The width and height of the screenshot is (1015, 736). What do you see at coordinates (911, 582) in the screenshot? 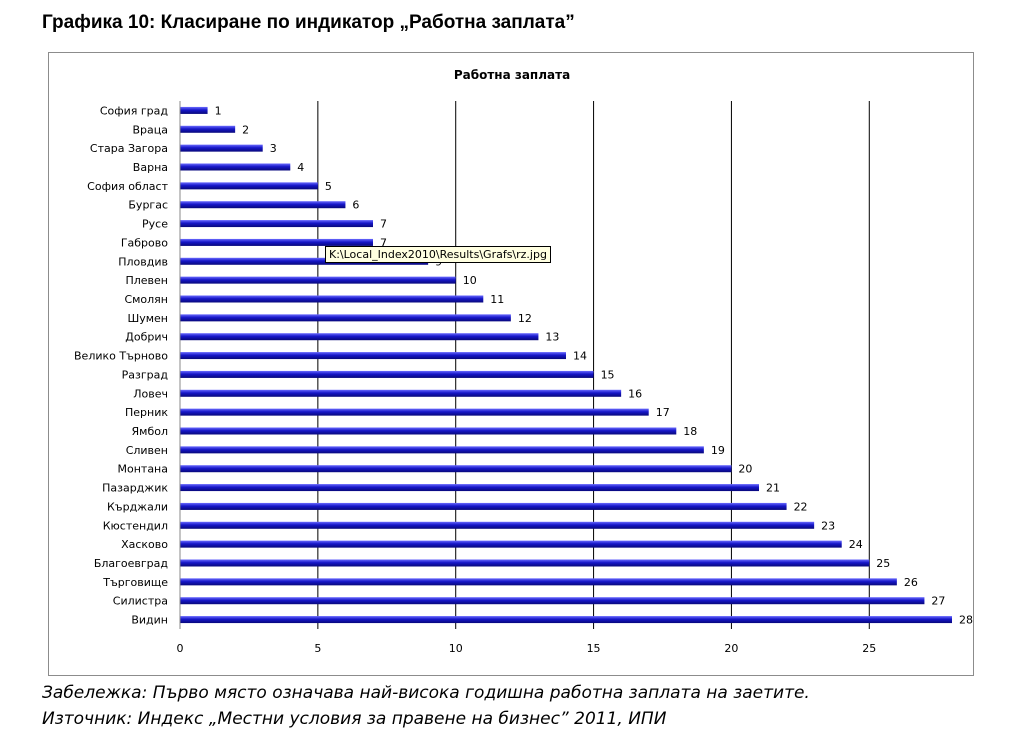
I see `data-label: 26` at bounding box center [911, 582].